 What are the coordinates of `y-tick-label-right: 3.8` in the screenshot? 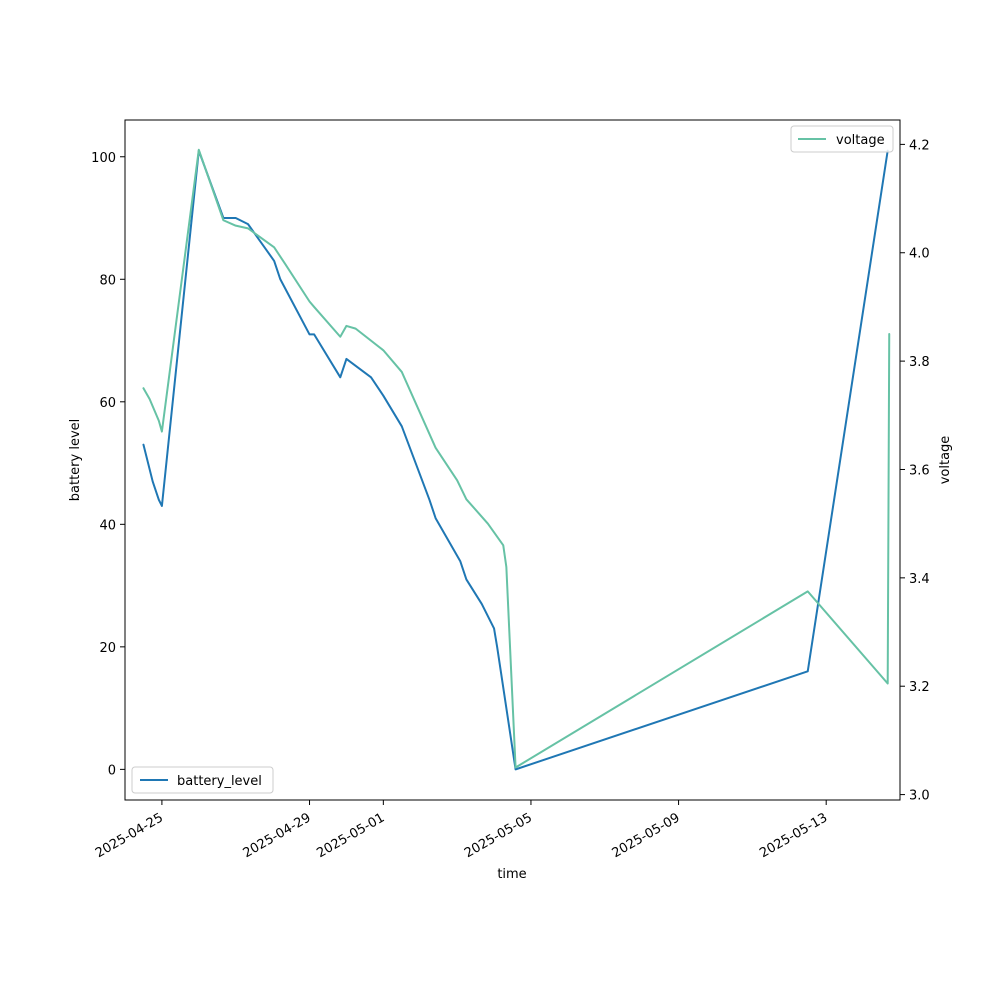 It's located at (919, 362).